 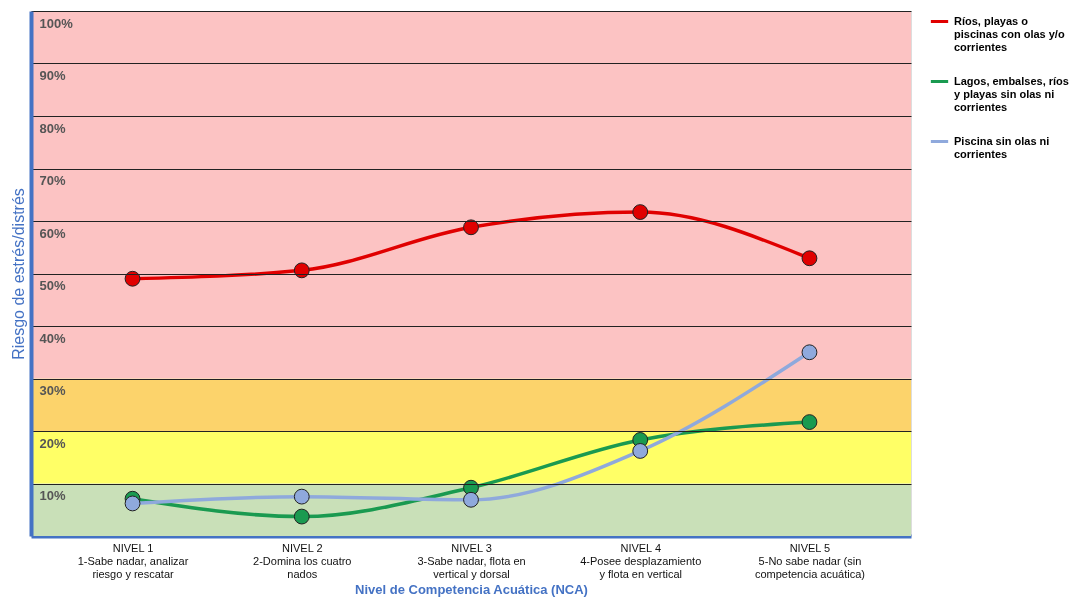 What do you see at coordinates (471, 560) in the screenshot?
I see `x-tick-label: NIVEL 3 3-Sabe nadar, flota en vertical y dorsal` at bounding box center [471, 560].